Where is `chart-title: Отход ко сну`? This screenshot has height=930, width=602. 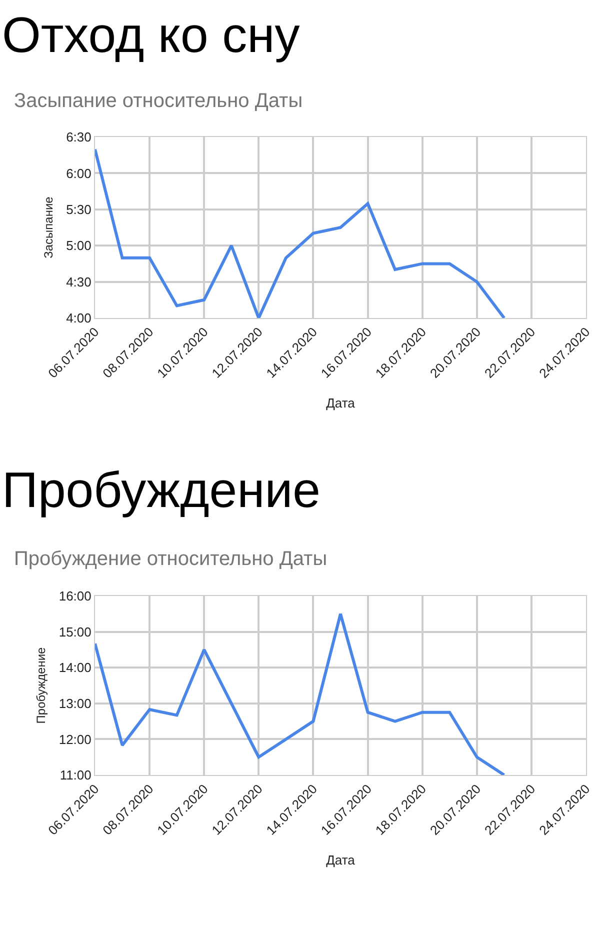
chart-title: Отход ко сну is located at coordinates (151, 35).